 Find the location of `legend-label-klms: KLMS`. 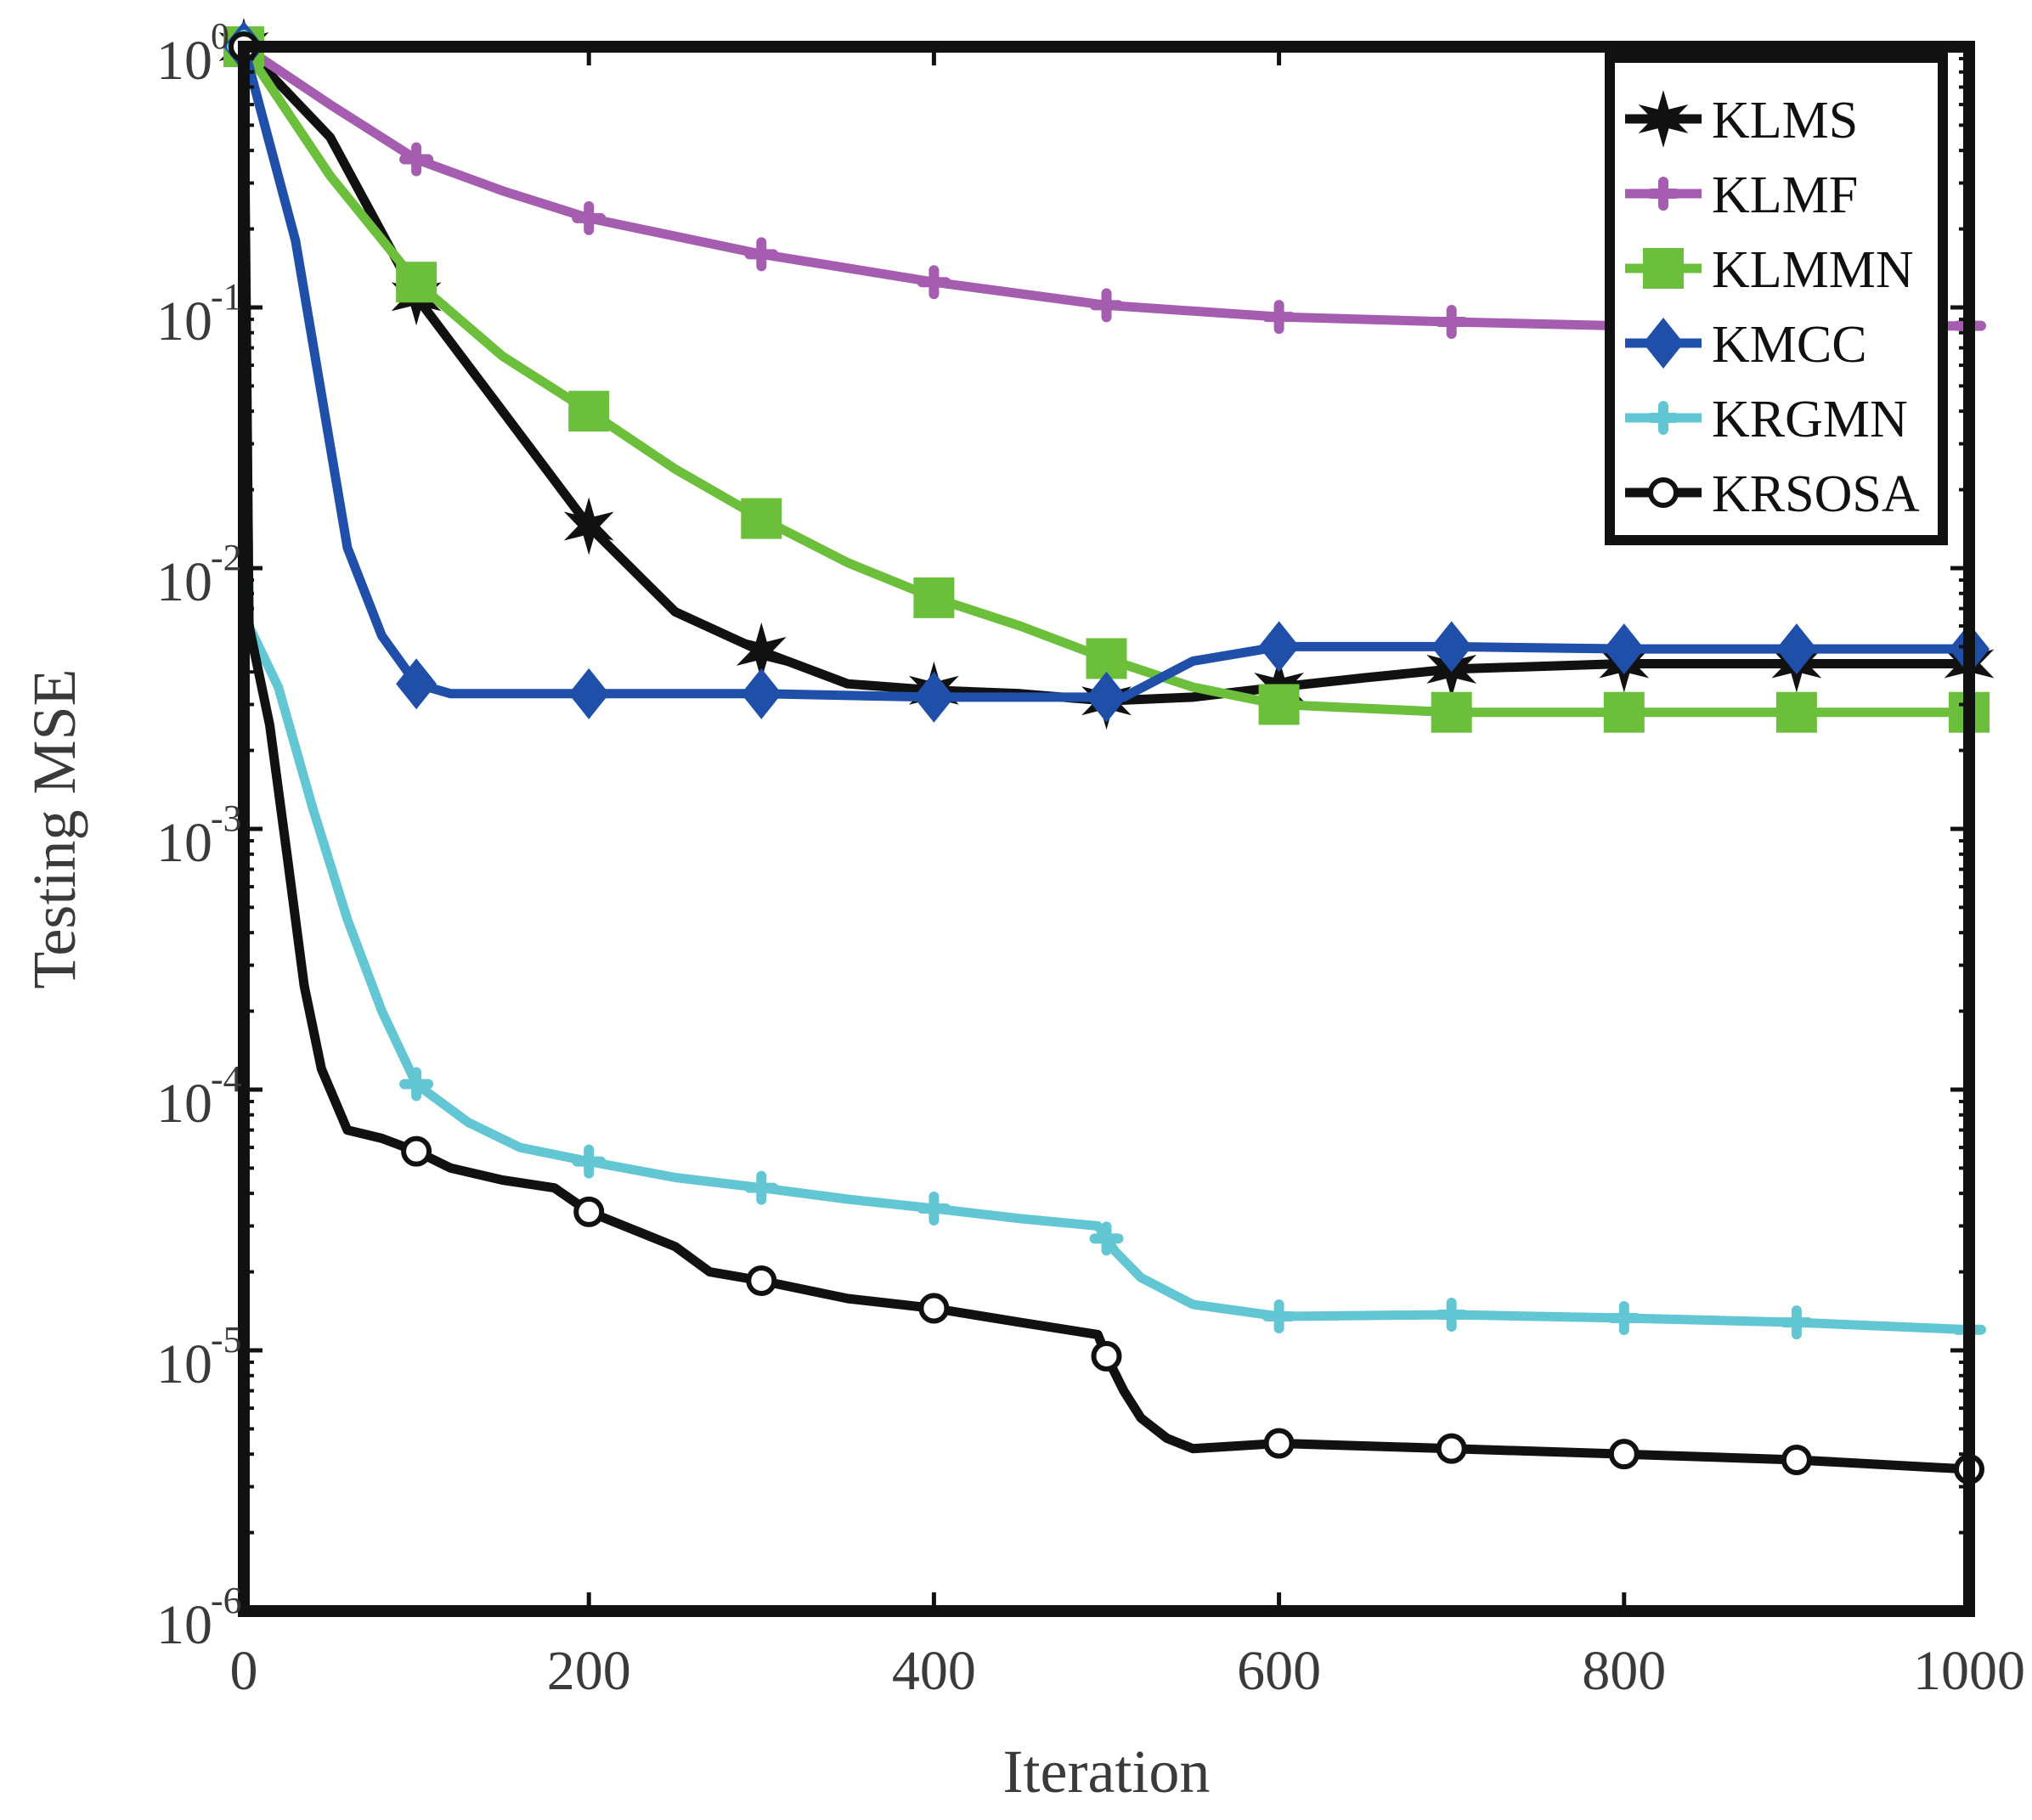

legend-label-klms: KLMS is located at coordinates (1785, 120).